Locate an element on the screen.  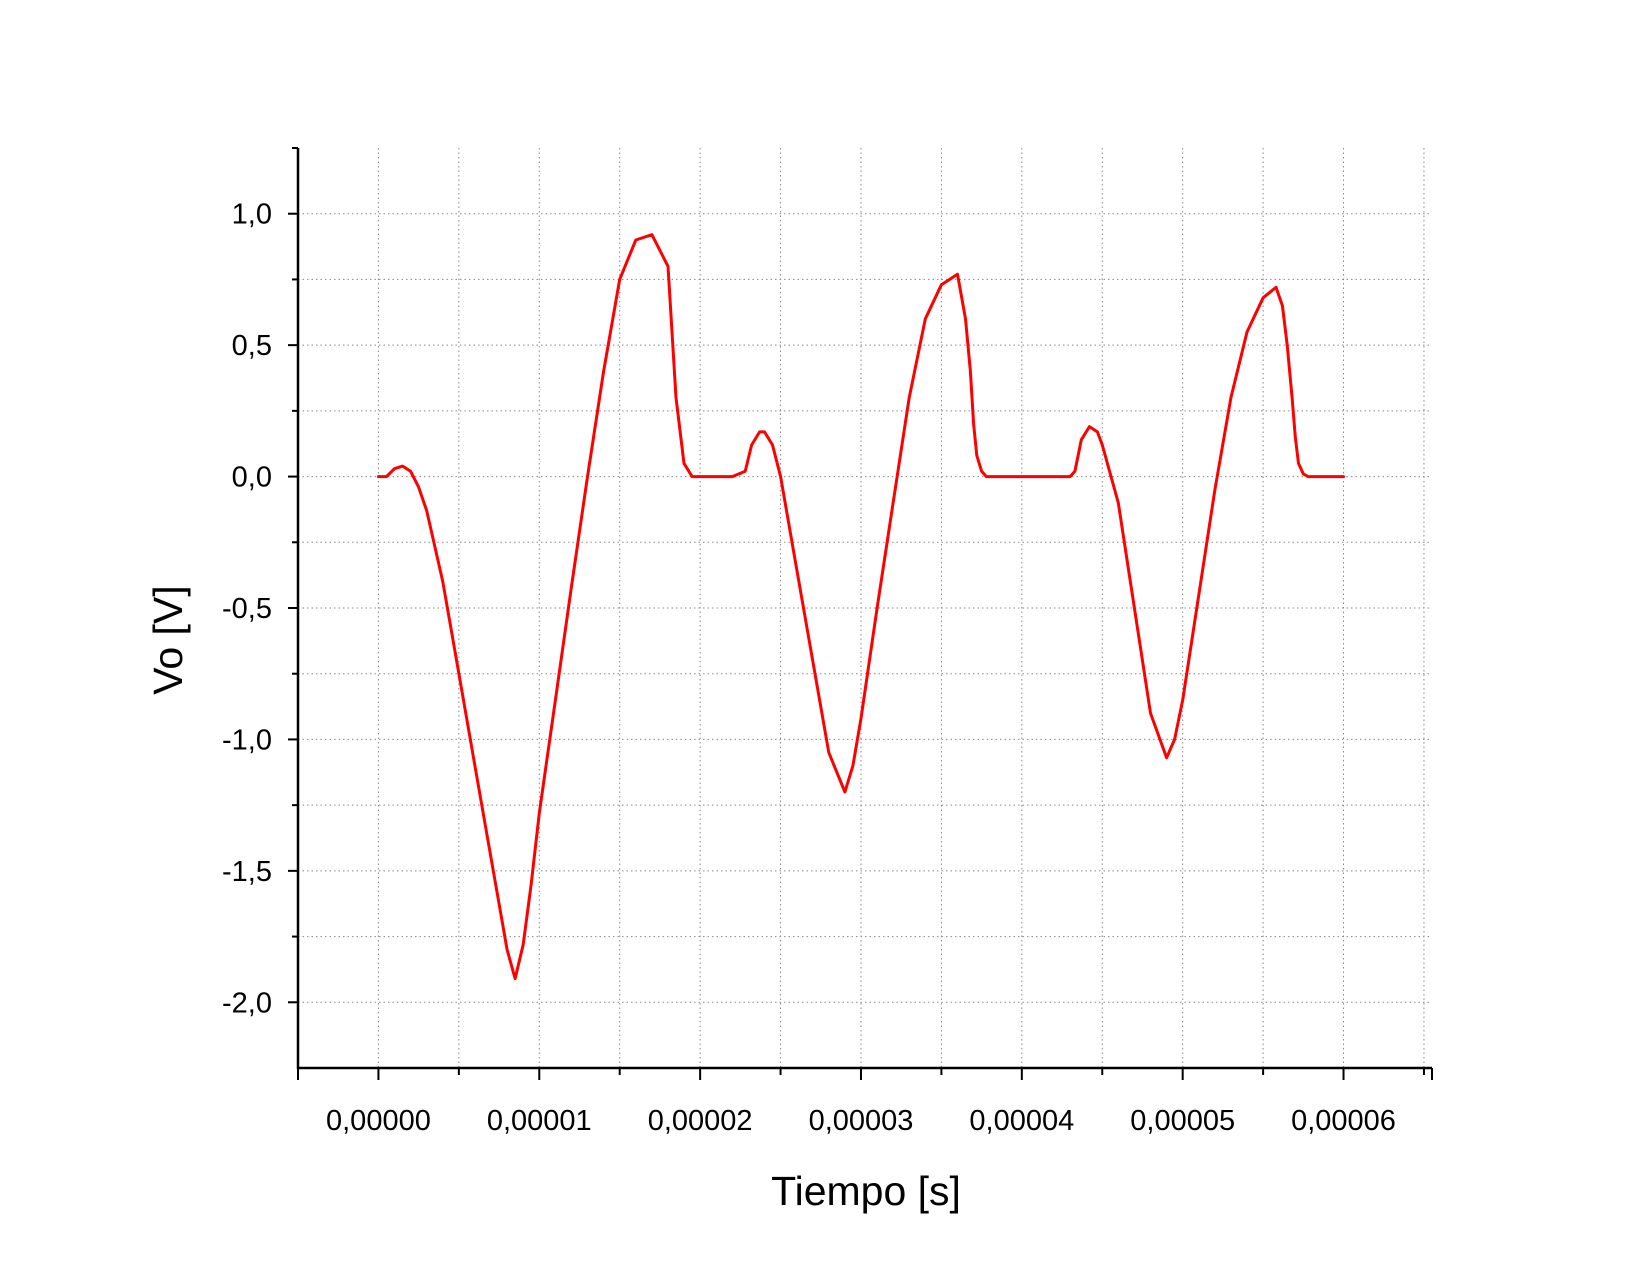
x-axis-title: Tiempo [s] is located at coordinates (866, 1191).